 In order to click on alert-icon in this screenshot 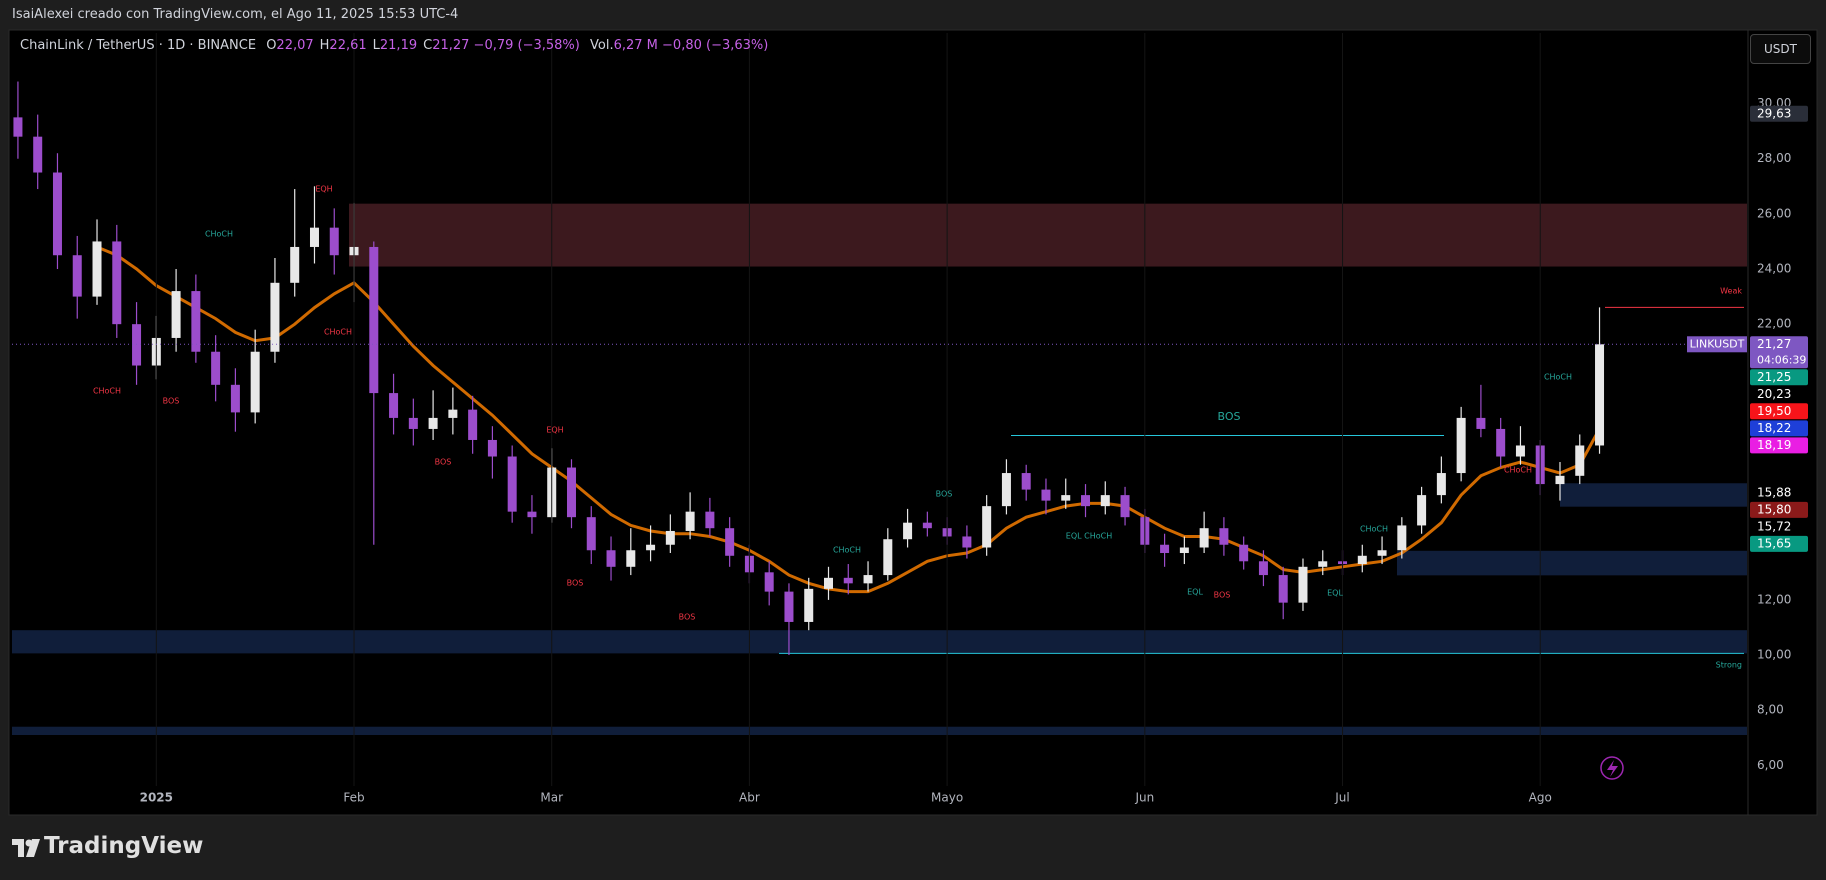, I will do `click(1612, 768)`.